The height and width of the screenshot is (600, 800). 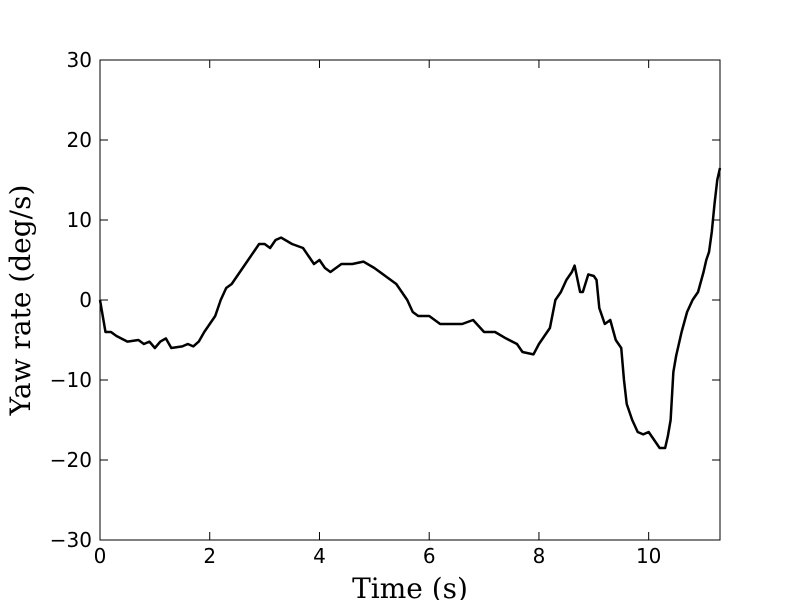 What do you see at coordinates (71, 460) in the screenshot?
I see `y-tick-label: −20` at bounding box center [71, 460].